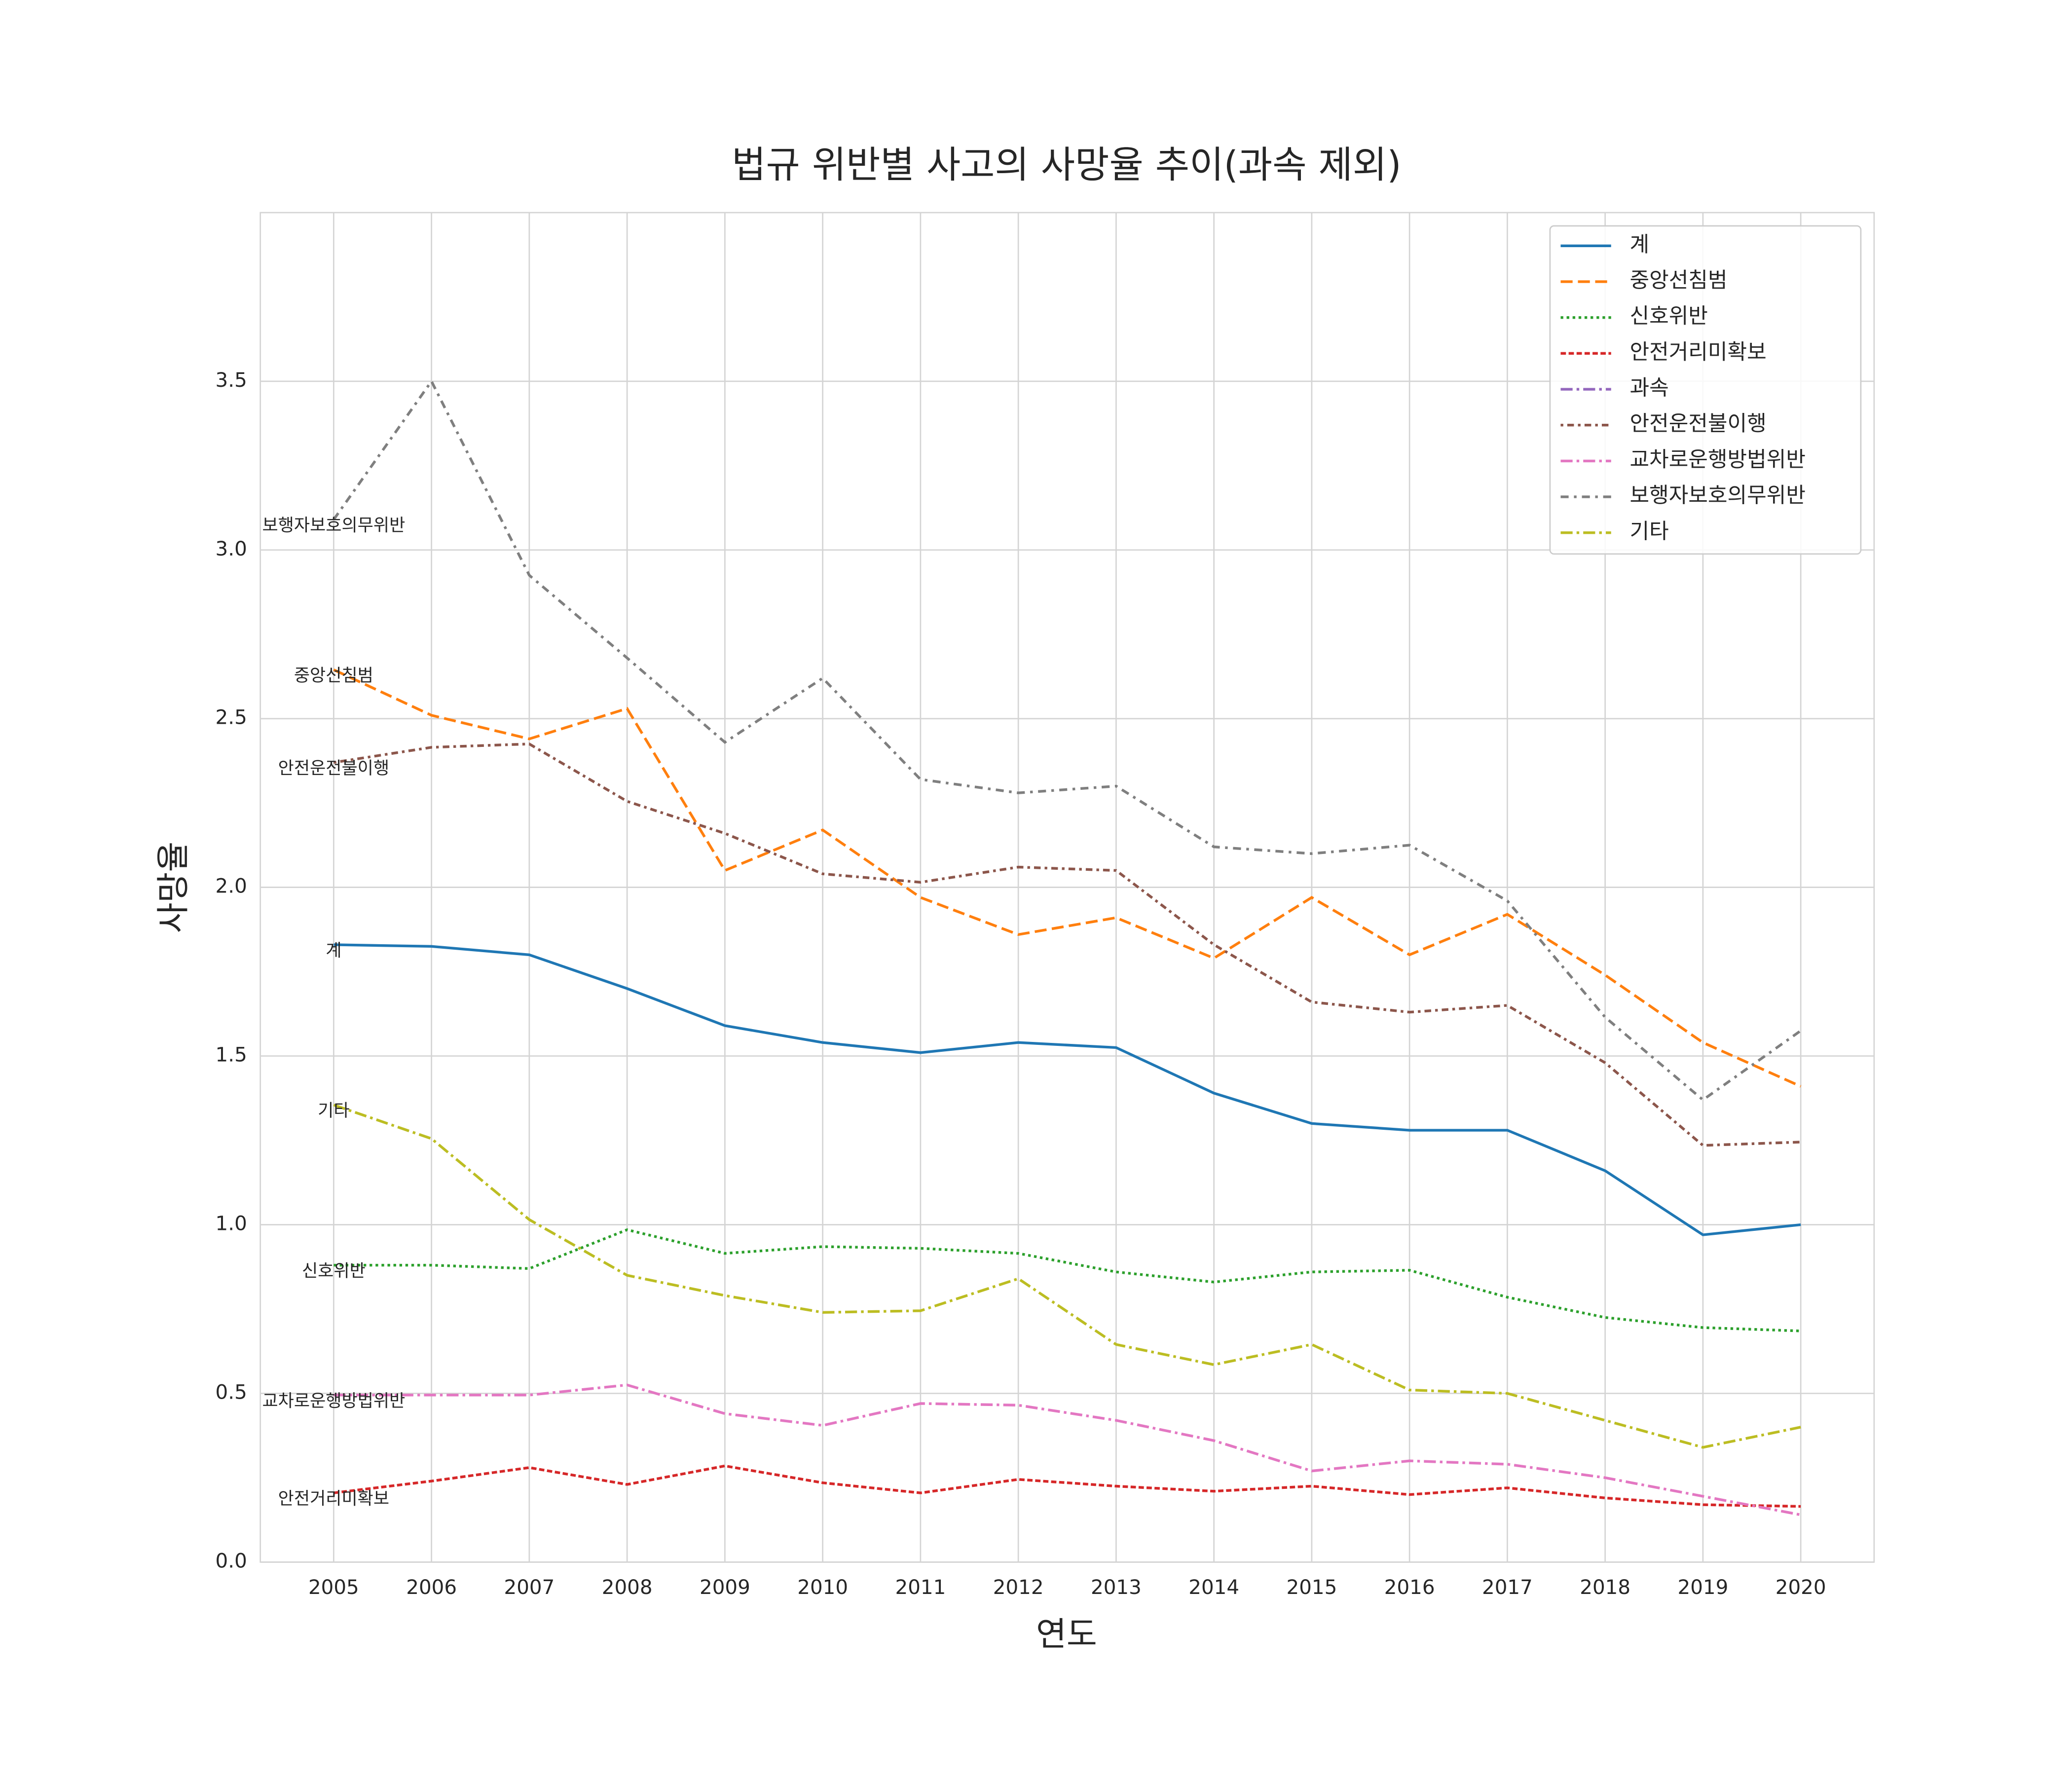  I want to click on x-tick-label: 2018, so click(1605, 1588).